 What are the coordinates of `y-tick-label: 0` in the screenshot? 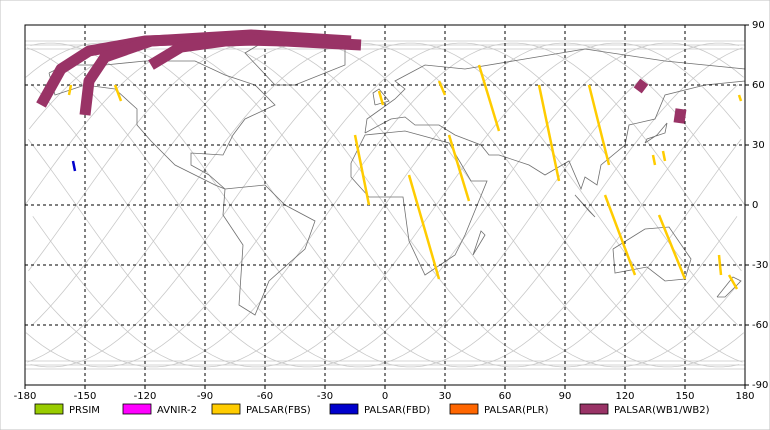 It's located at (755, 205).